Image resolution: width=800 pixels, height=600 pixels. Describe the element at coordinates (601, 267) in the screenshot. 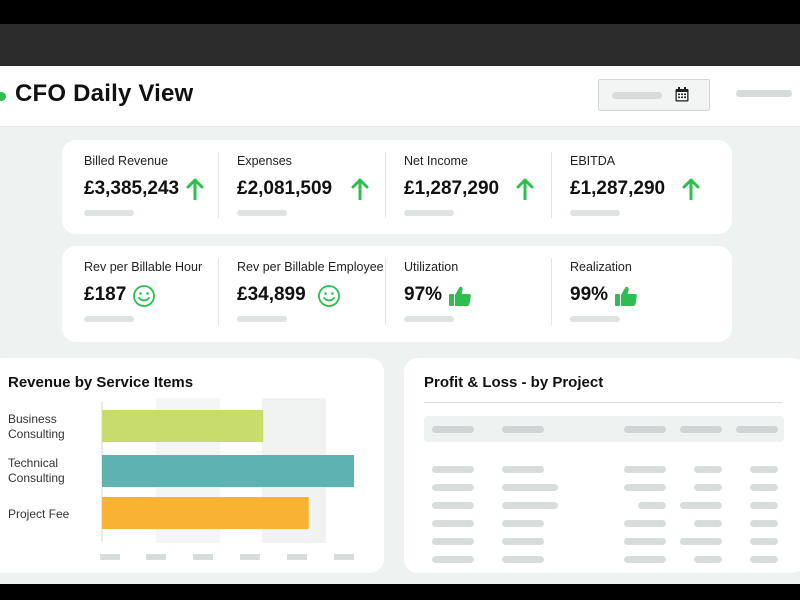

I see `kpi-label: Realization` at that location.